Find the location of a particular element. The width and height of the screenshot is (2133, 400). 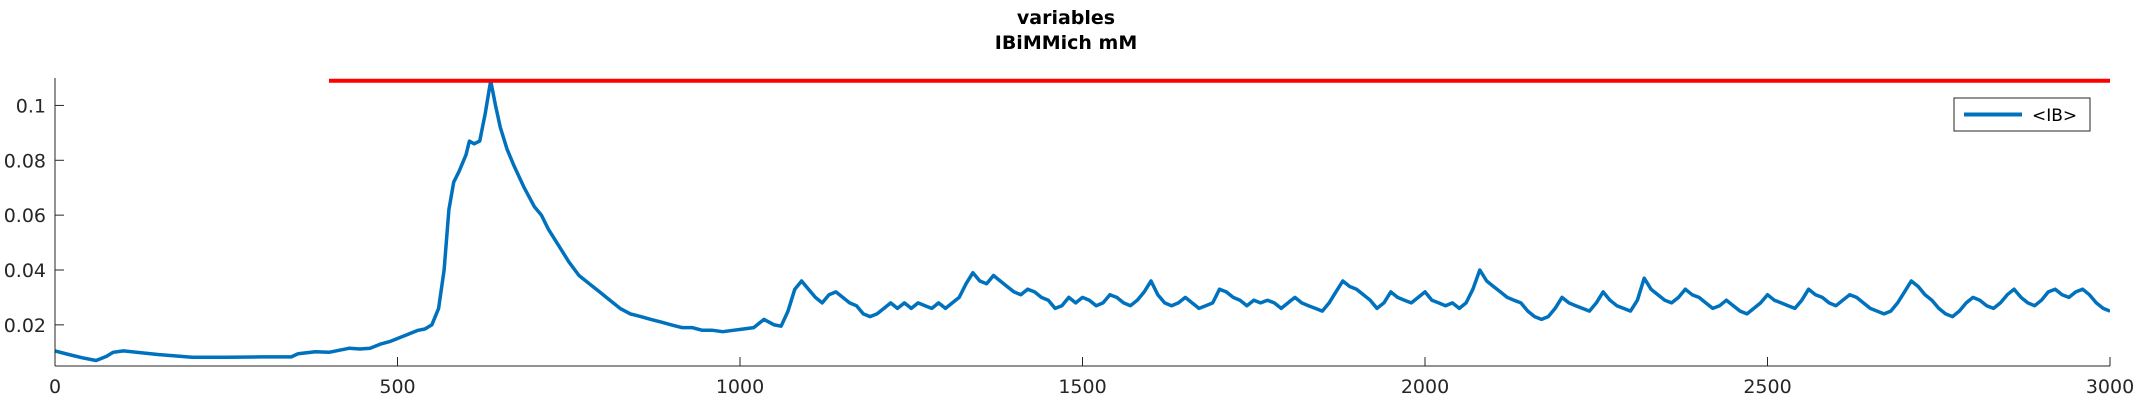

y-tick-label: 0.1 is located at coordinates (31, 106).